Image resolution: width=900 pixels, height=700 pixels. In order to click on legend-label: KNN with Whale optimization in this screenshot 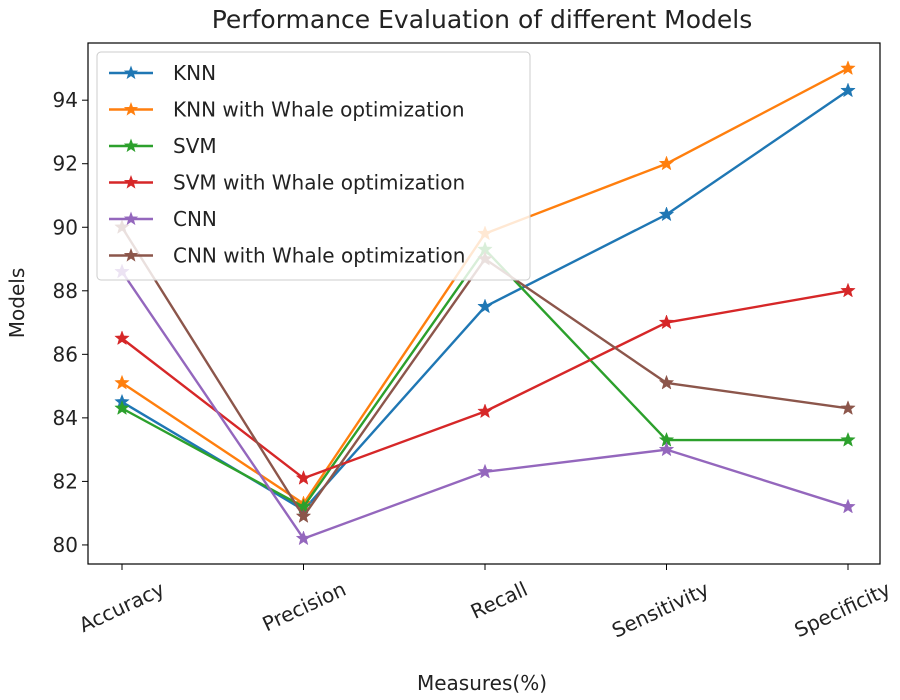, I will do `click(319, 110)`.